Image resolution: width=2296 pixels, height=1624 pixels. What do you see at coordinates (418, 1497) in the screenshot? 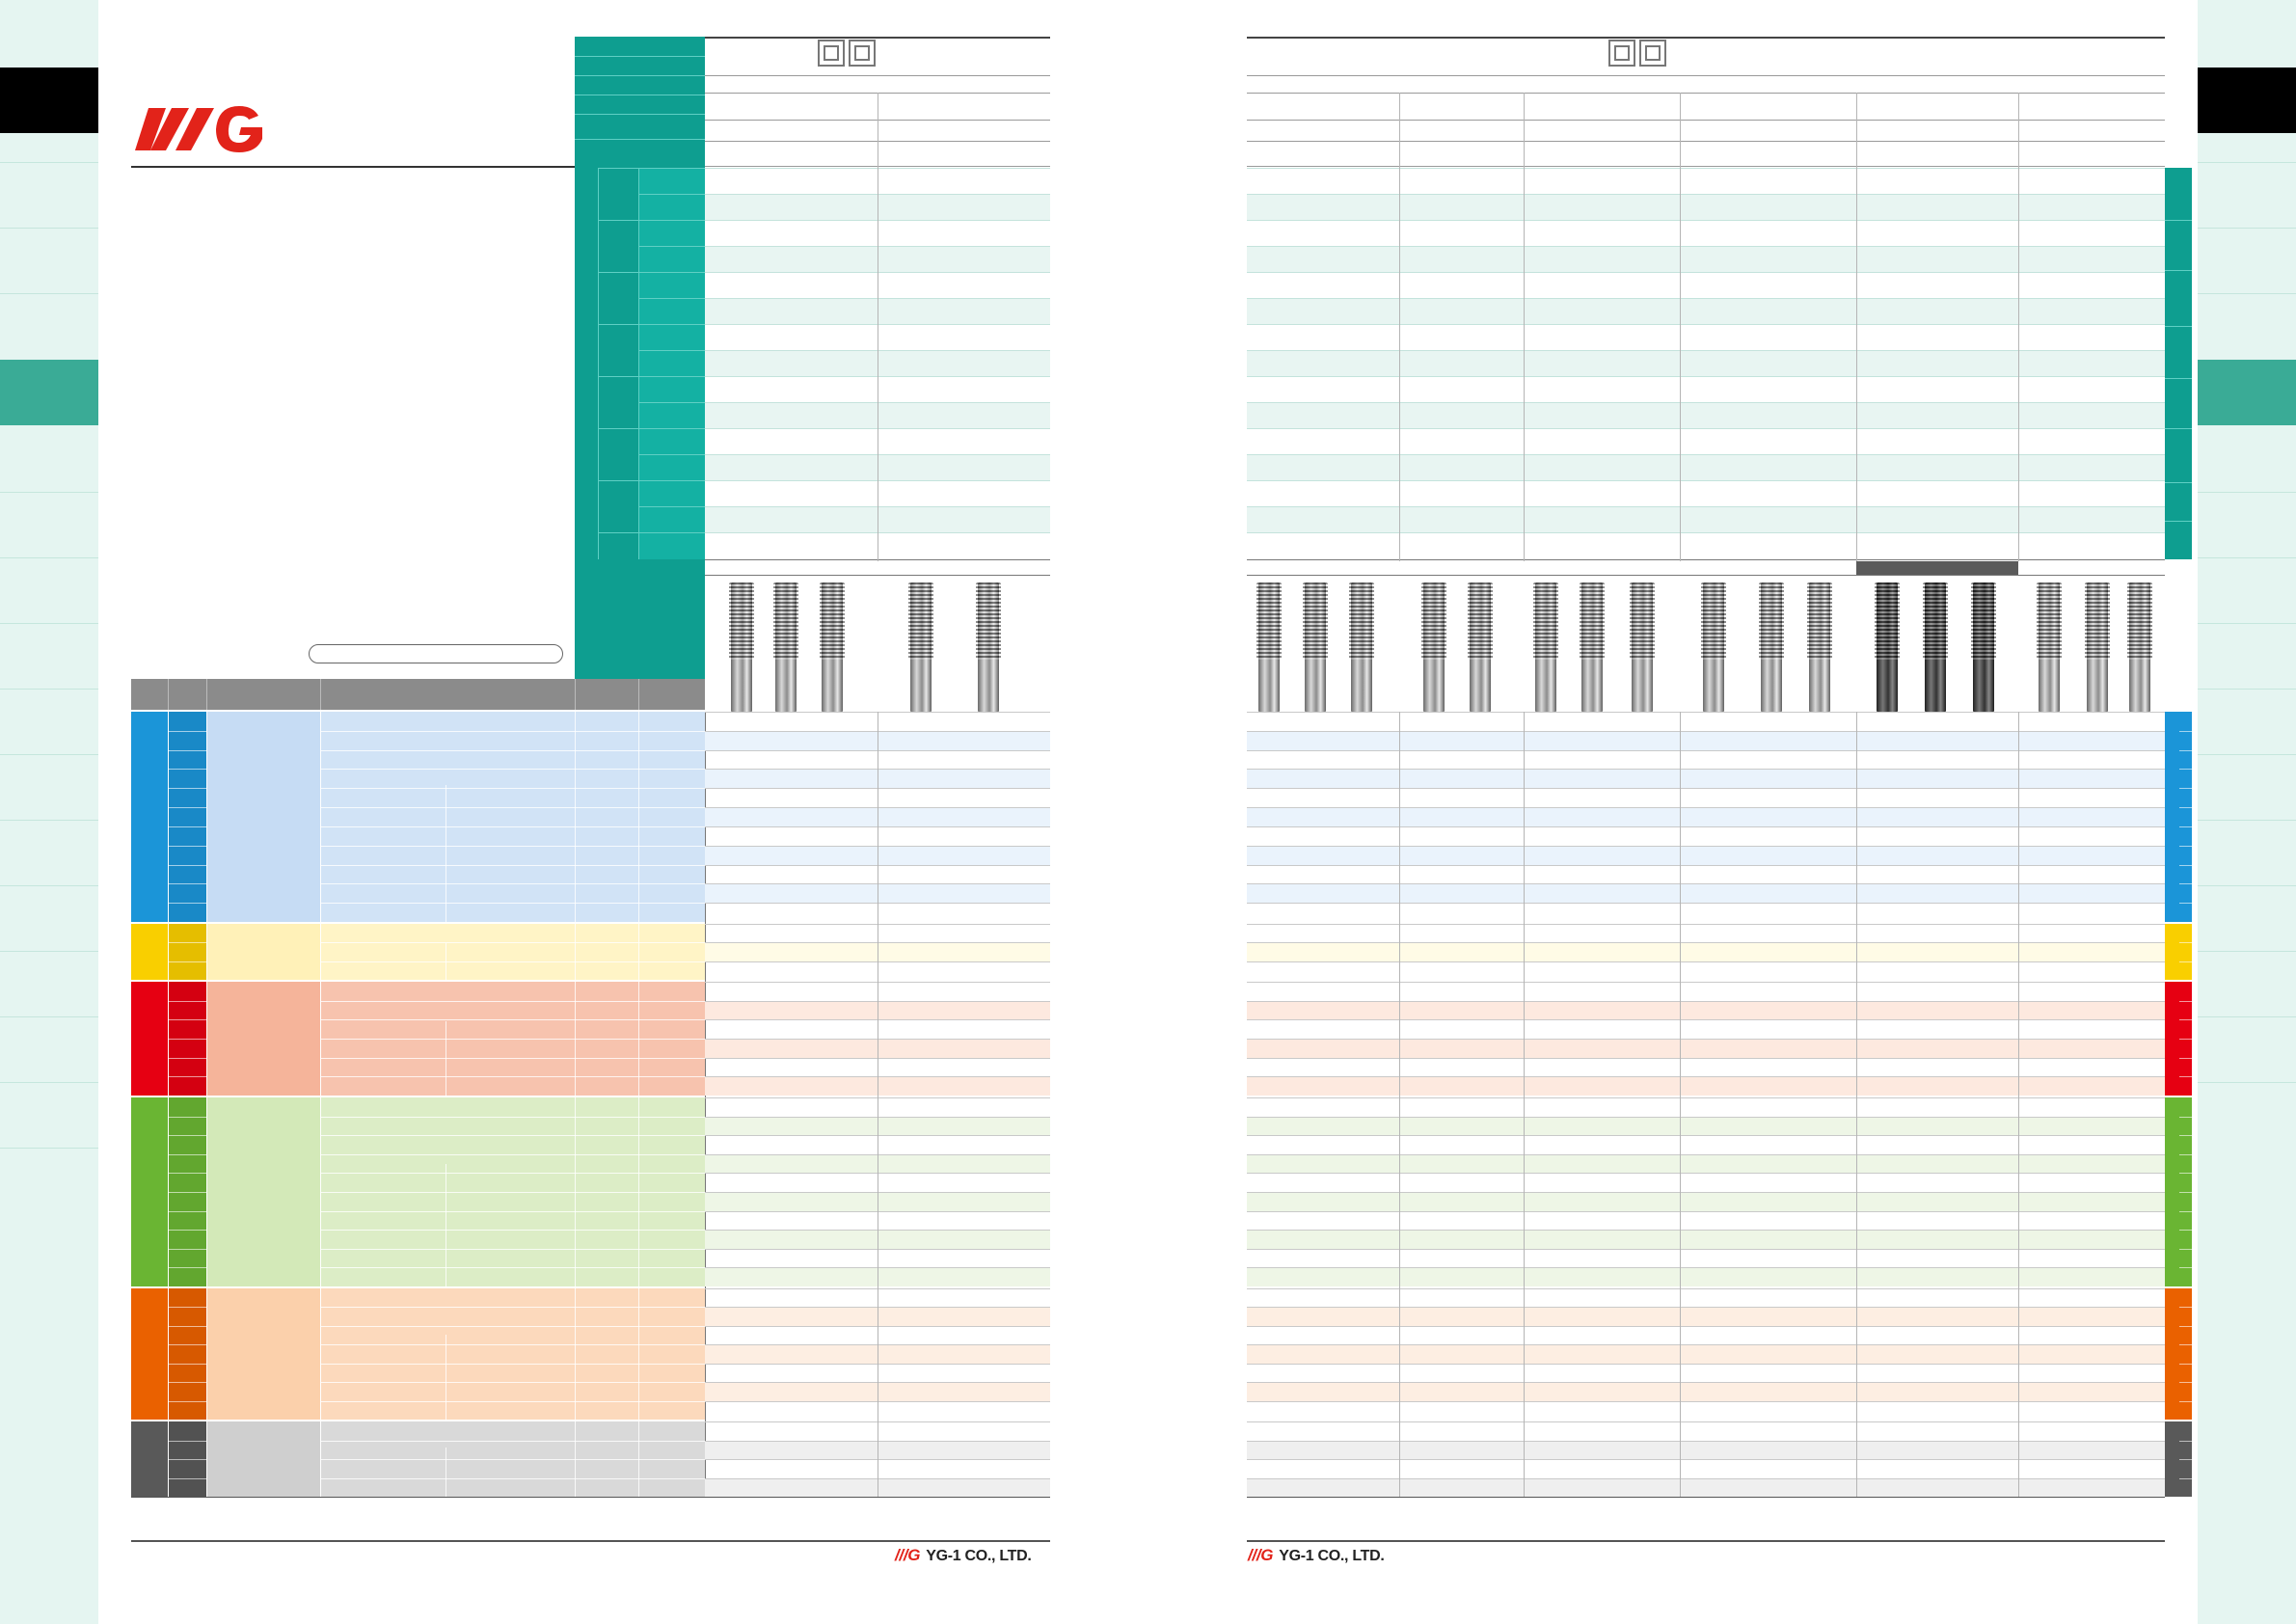
I see `table-bottom-border` at bounding box center [418, 1497].